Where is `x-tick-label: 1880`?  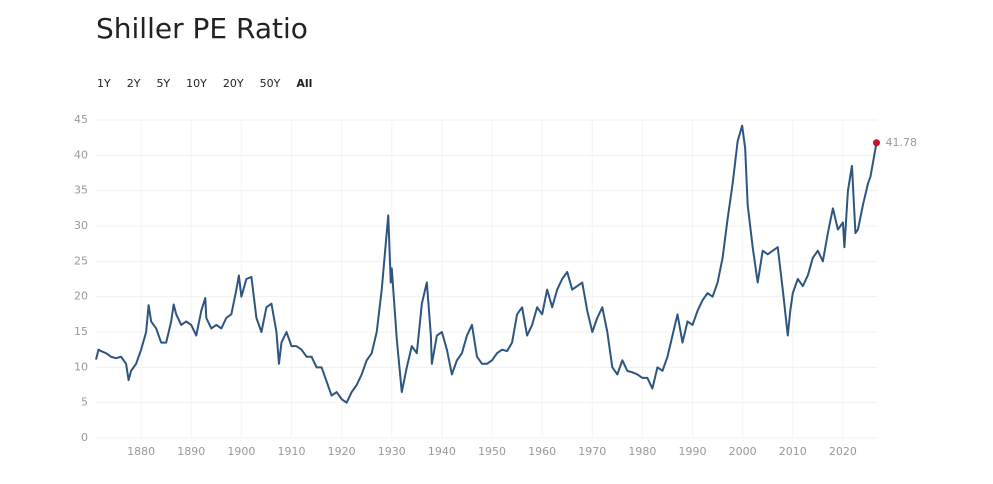 x-tick-label: 1880 is located at coordinates (141, 451).